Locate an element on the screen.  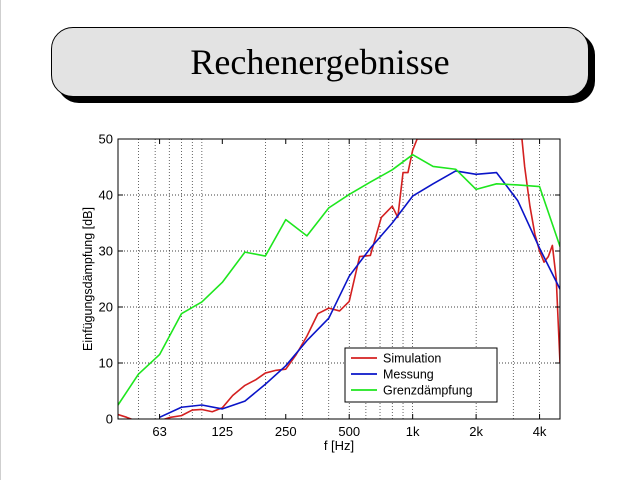
slide-left-border is located at coordinates (0, 240).